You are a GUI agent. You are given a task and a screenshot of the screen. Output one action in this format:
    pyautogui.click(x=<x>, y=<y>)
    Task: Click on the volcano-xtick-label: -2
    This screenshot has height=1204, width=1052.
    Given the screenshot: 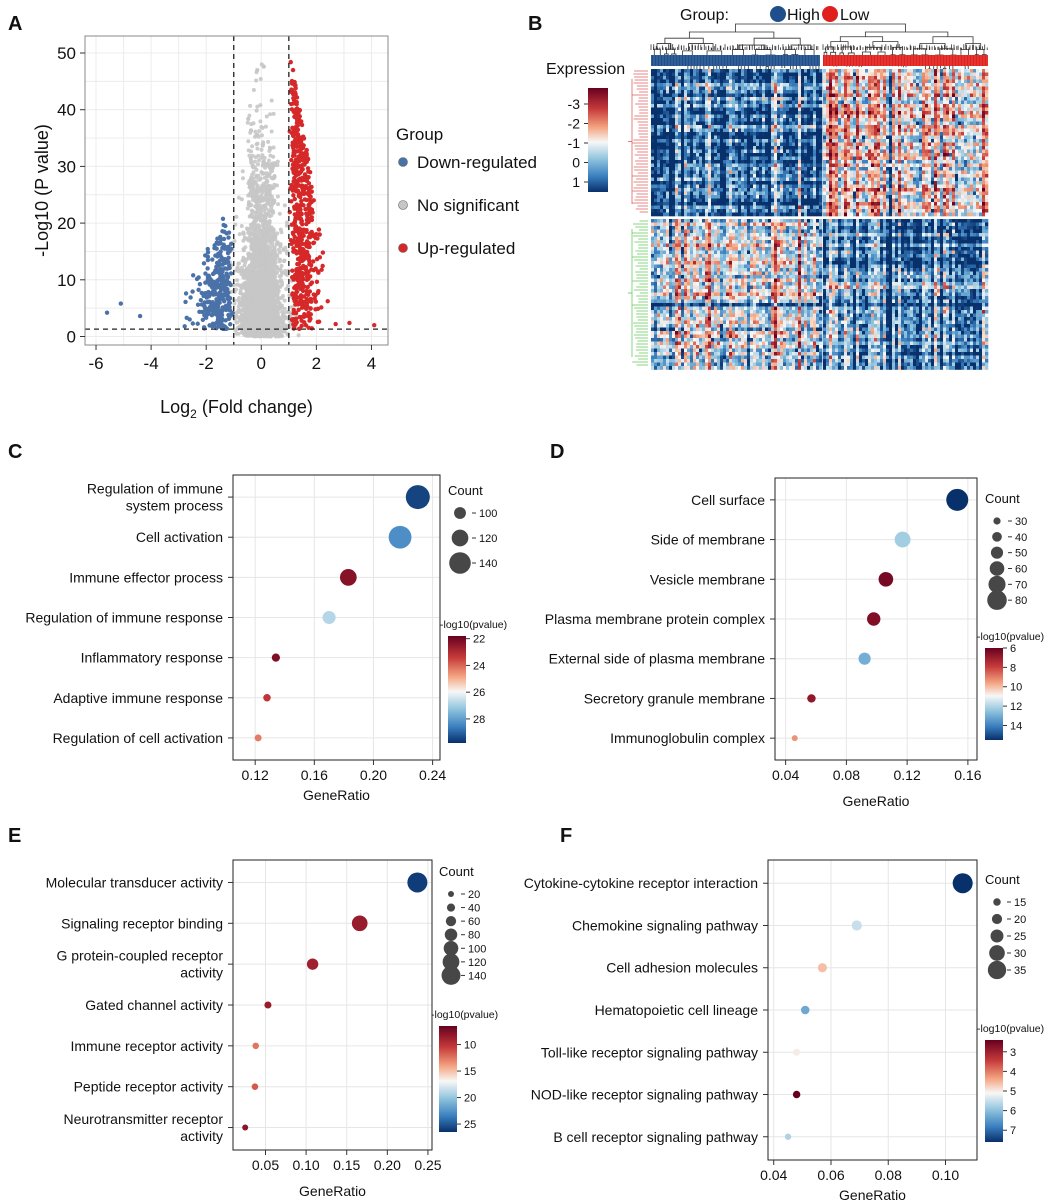 What is the action you would take?
    pyautogui.click(x=206, y=363)
    